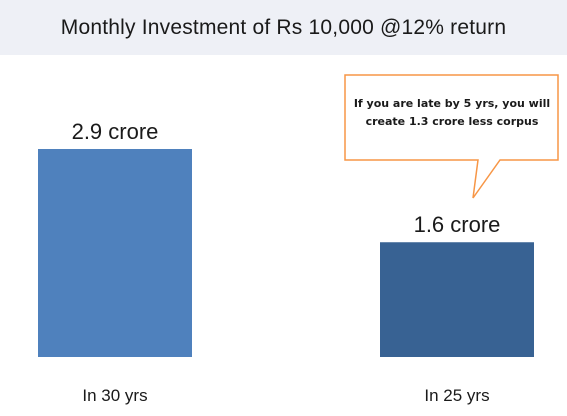 The image size is (567, 416). Describe the element at coordinates (456, 395) in the screenshot. I see `category-label-2: In 25 yrs` at that location.